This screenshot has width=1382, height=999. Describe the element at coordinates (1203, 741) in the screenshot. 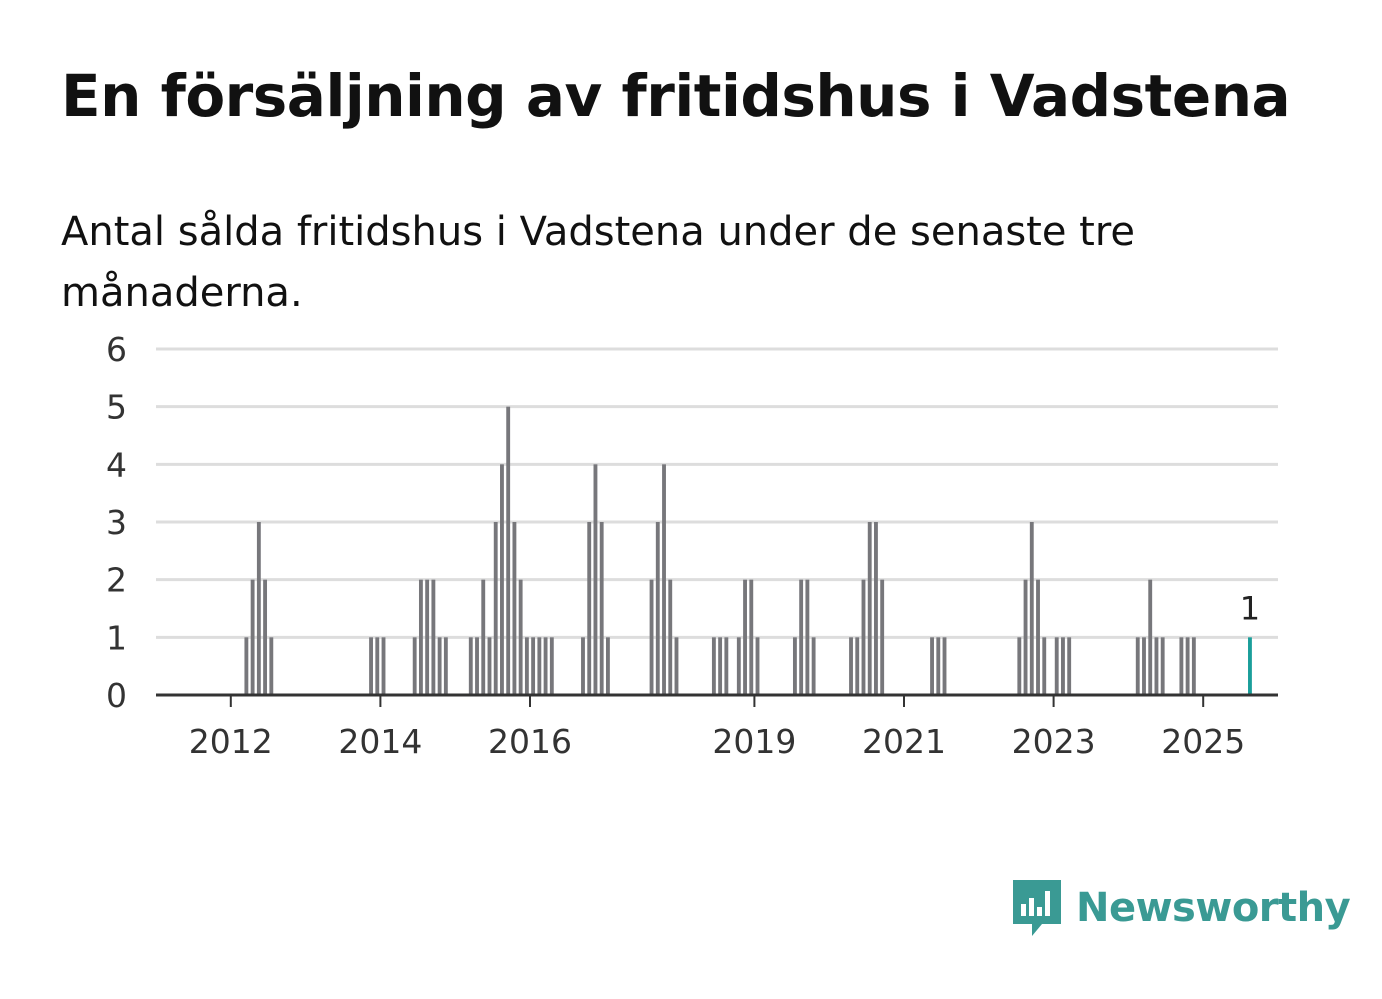

I see `x-tick-label: 2025` at that location.